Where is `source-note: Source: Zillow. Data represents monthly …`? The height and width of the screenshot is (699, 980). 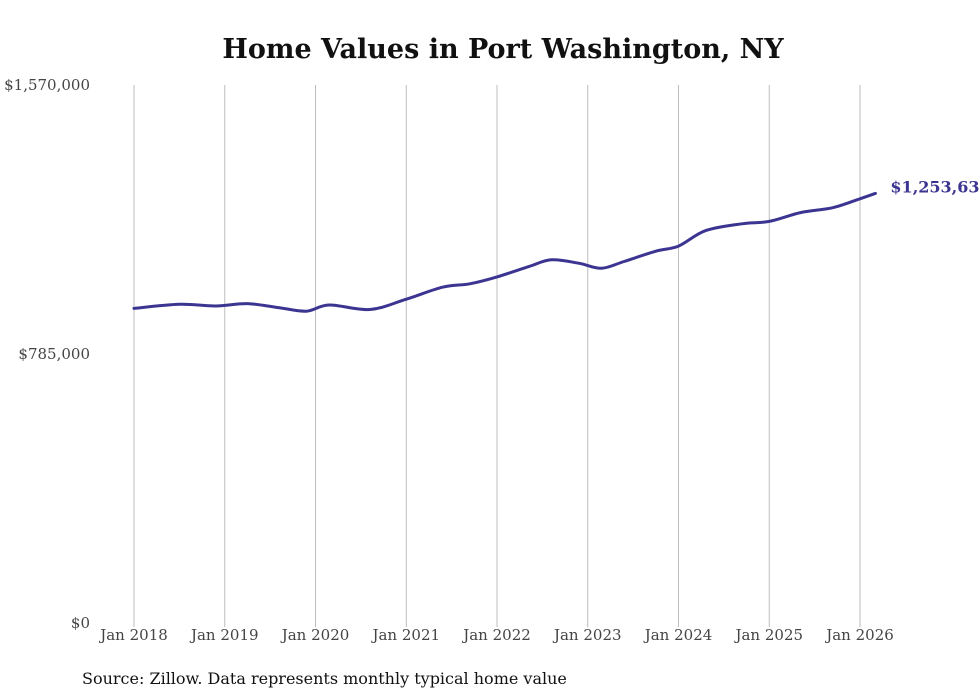 source-note: Source: Zillow. Data represents monthly … is located at coordinates (324, 678).